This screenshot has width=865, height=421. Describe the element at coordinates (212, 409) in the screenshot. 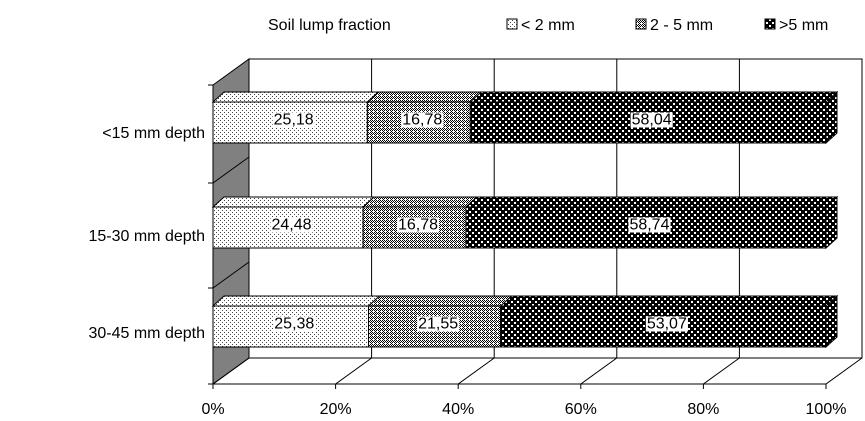

I see `x-tick-label: 0%` at that location.